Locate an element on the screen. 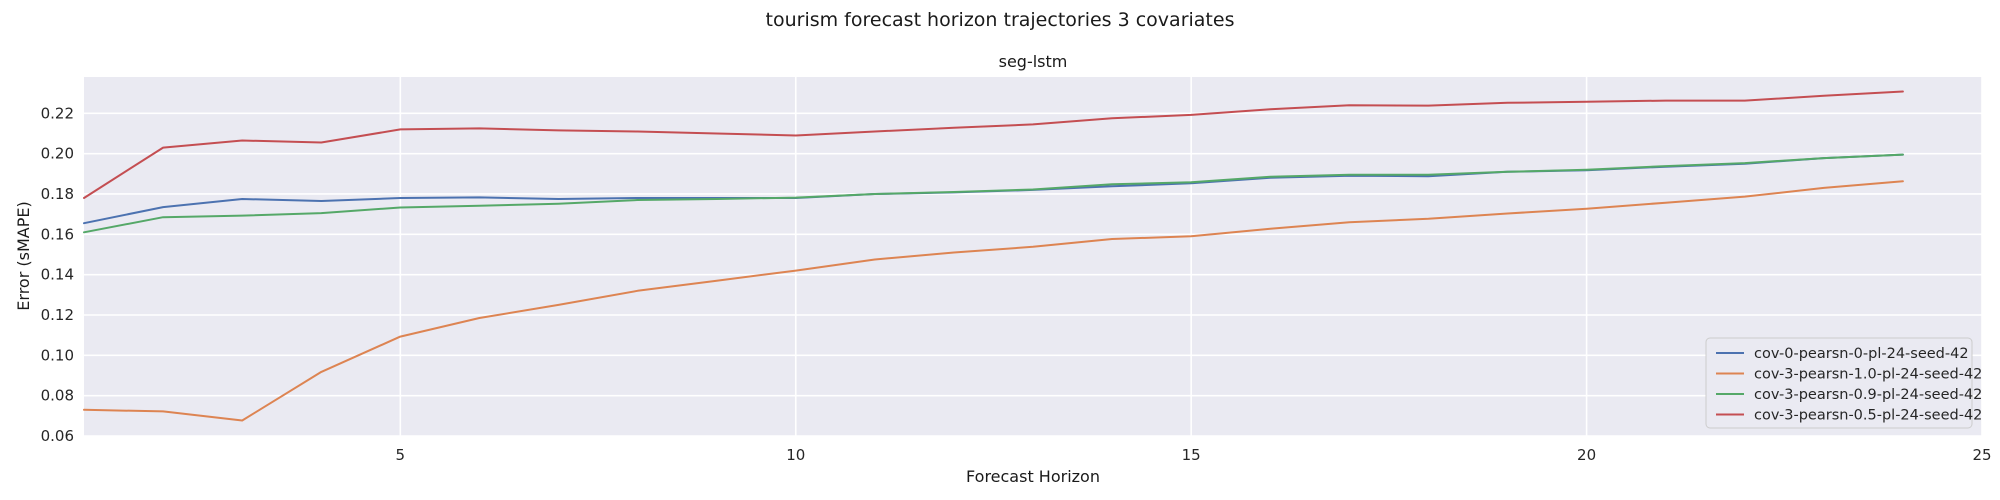  y-tick-label: 0.22 is located at coordinates (57, 113).